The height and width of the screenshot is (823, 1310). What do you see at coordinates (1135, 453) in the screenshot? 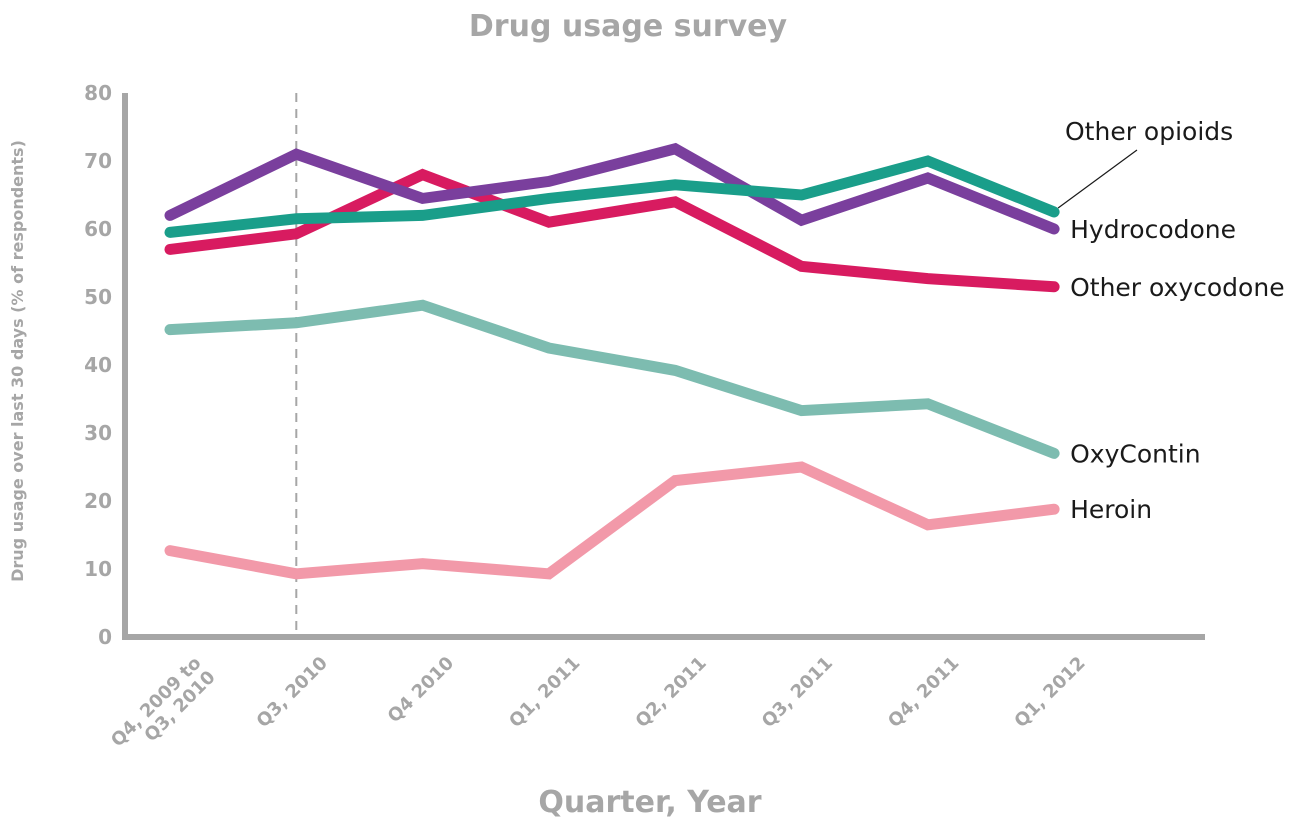
I see `series-label-oxycontin: OxyContin` at bounding box center [1135, 453].